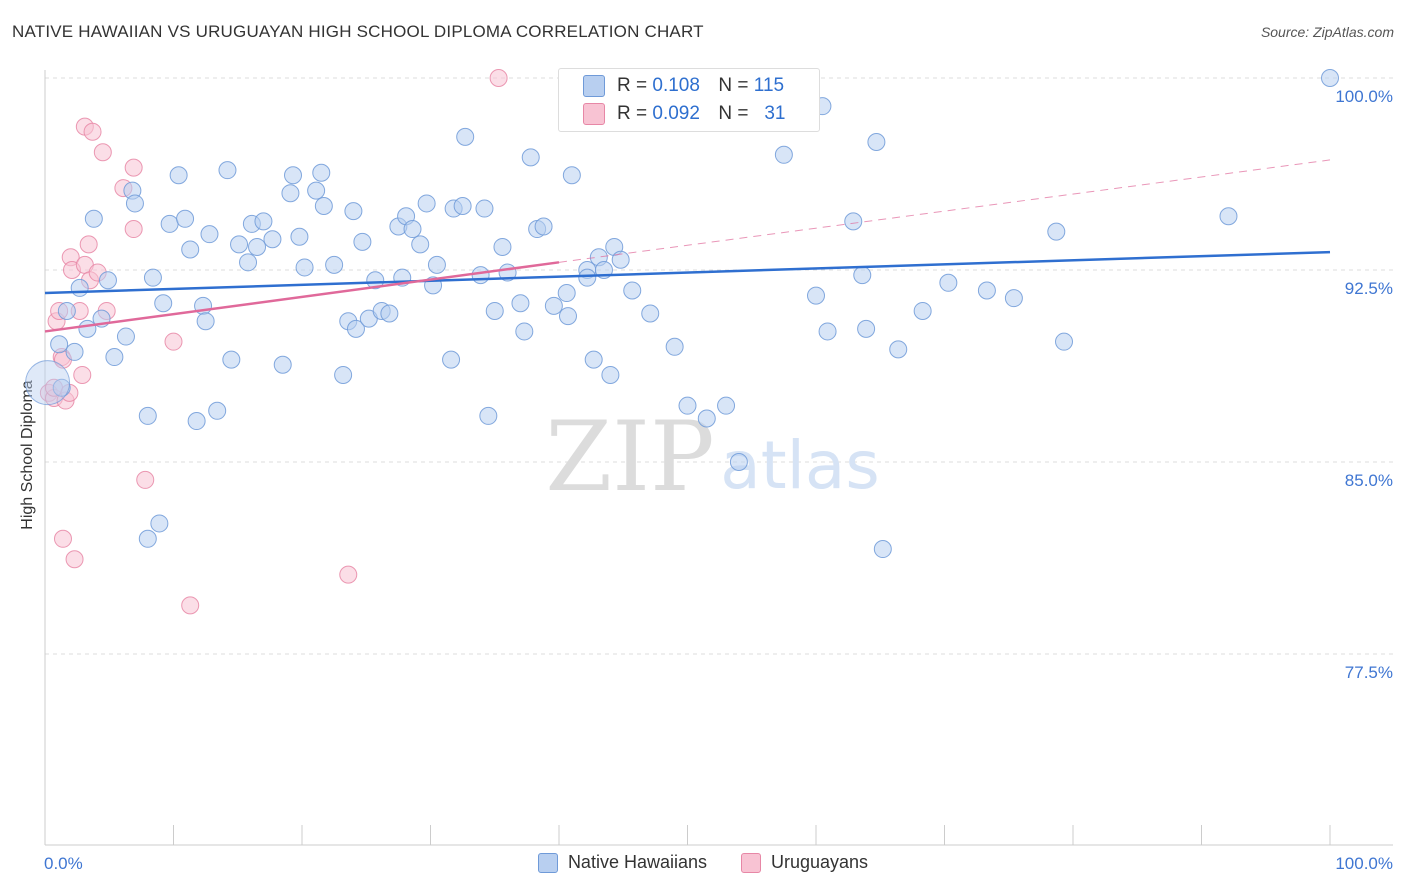 Image resolution: width=1406 pixels, height=892 pixels. I want to click on legend-item-uruguayans: Uruguayans, so click(804, 862).